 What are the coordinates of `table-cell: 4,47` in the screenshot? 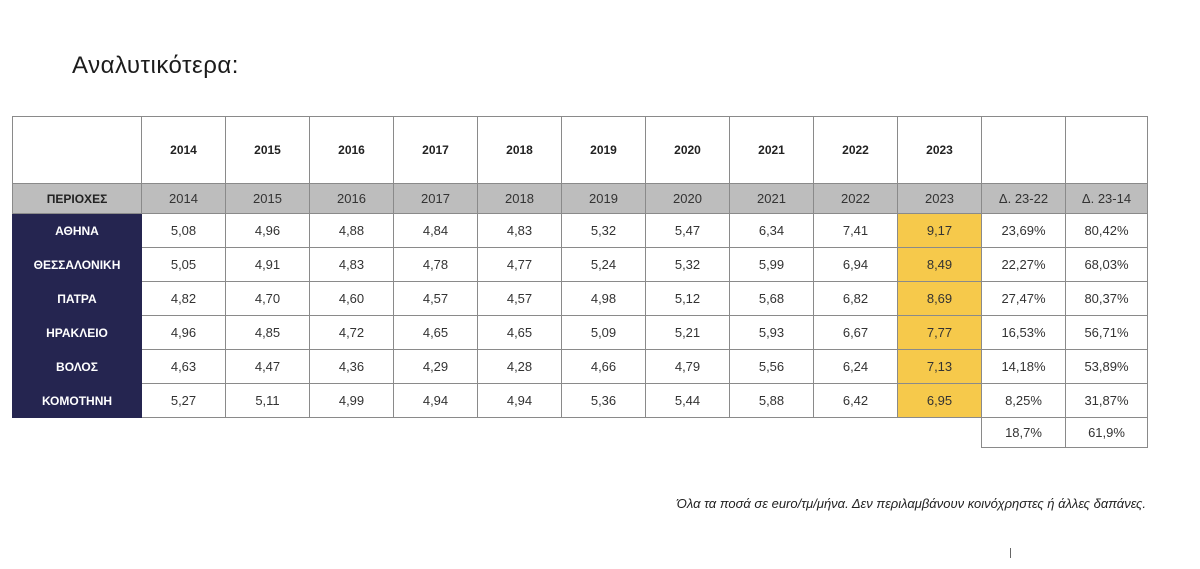 It's located at (267, 366).